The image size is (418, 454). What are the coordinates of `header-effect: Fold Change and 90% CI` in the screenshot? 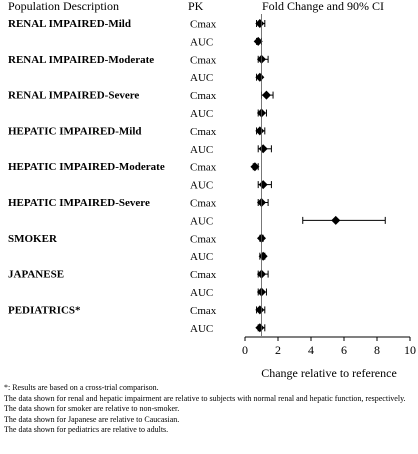 It's located at (323, 6).